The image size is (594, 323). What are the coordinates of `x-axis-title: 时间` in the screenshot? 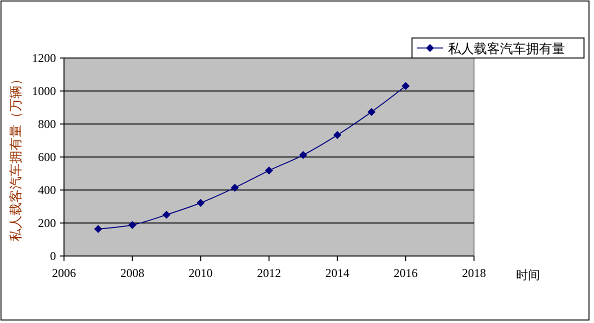 It's located at (528, 275).